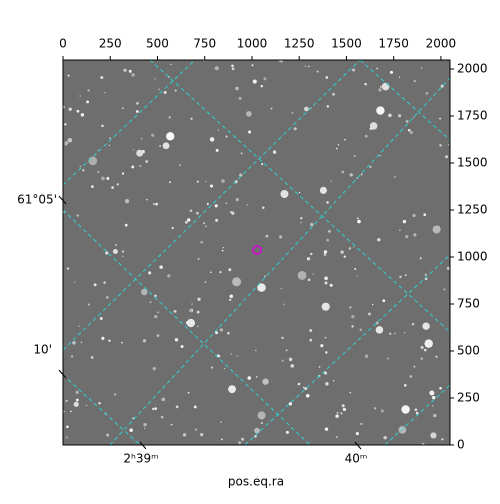 The image size is (500, 504). Describe the element at coordinates (468, 304) in the screenshot. I see `y-tick-label: 750` at that location.